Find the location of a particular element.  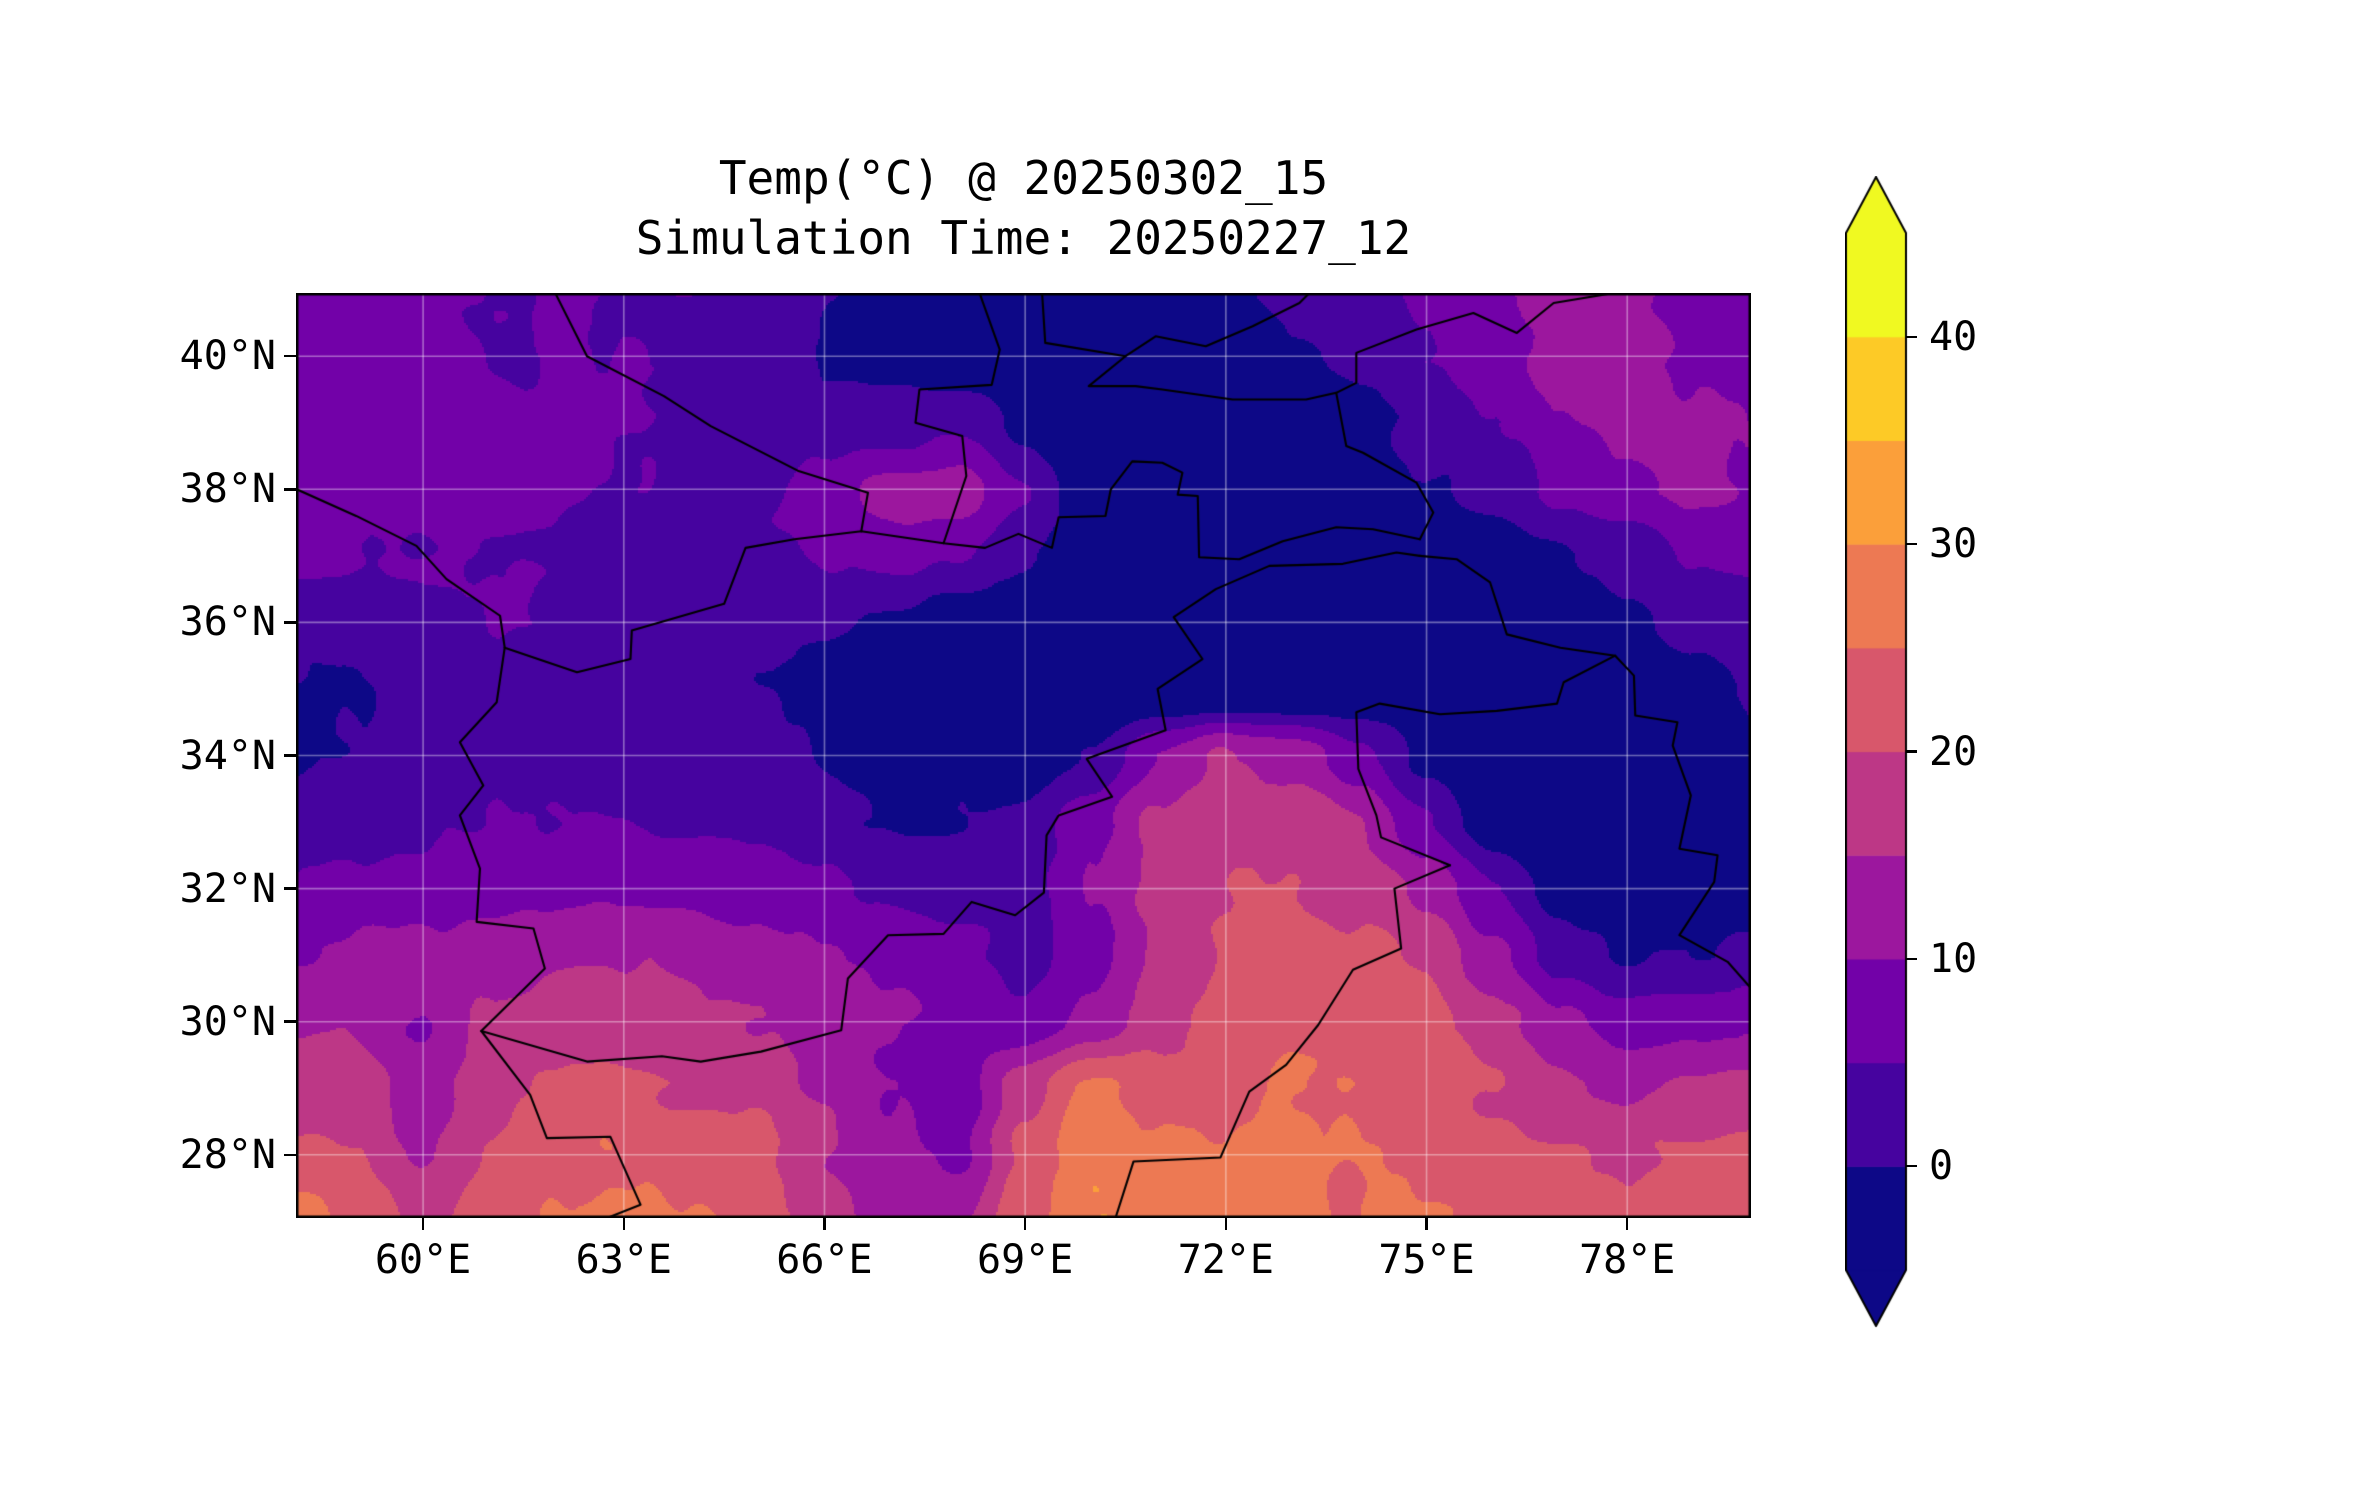

colorbar is located at coordinates (1884, 756).